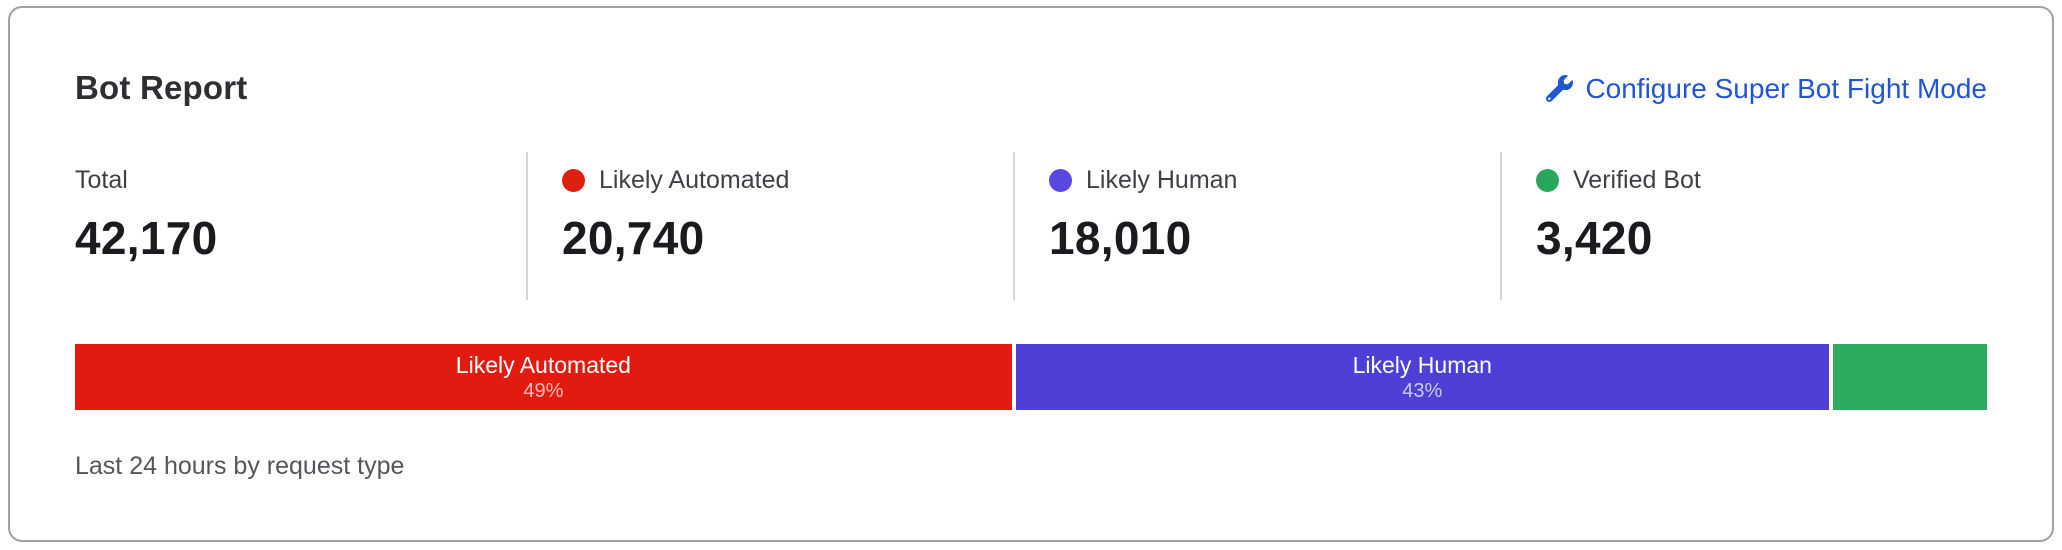  I want to click on stat-total: Total 42,170, so click(300, 226).